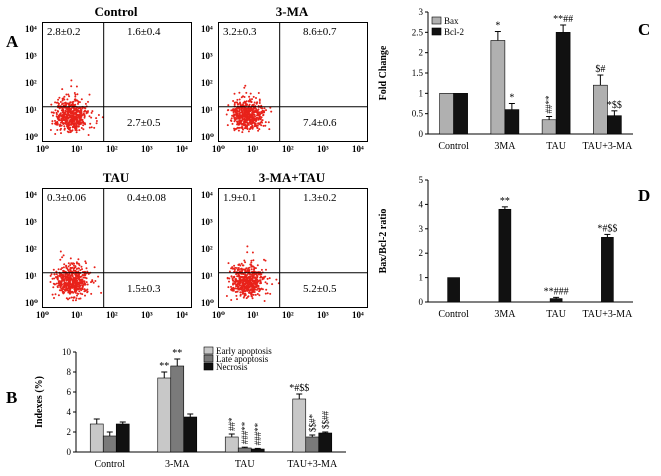  I want to click on x-tick-label: TAU, so click(556, 146).